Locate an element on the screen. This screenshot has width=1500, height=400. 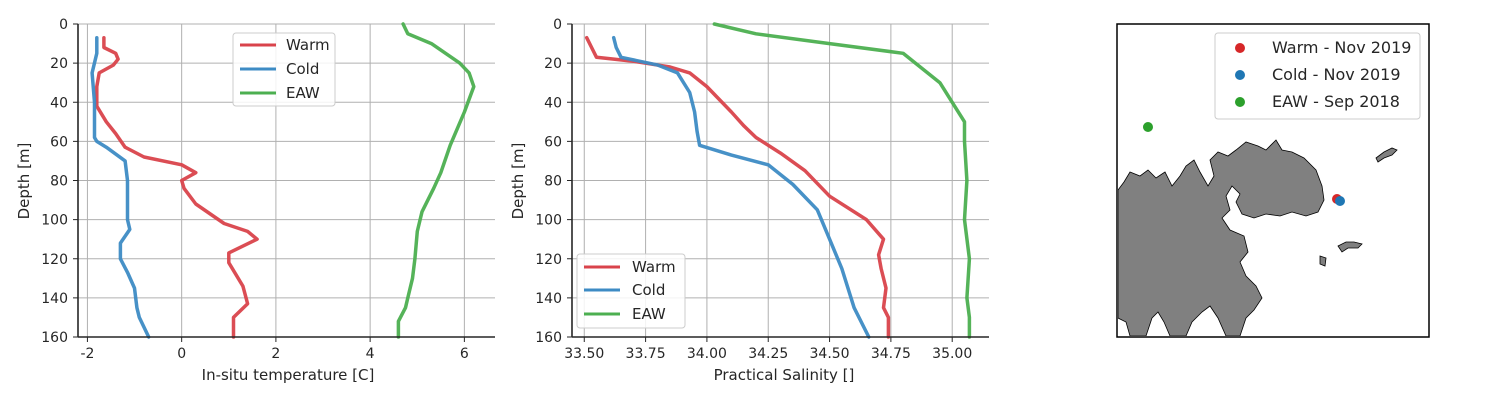
temperature-series-cold is located at coordinates (120, 187).